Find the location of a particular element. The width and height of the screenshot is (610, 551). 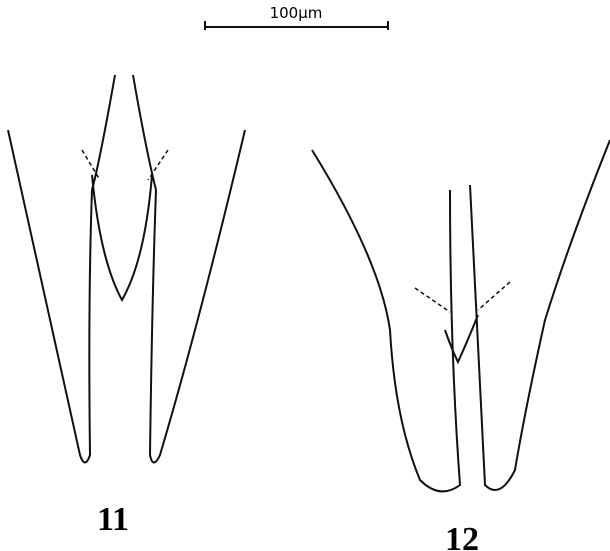

figure-label: 12 is located at coordinates (462, 536).